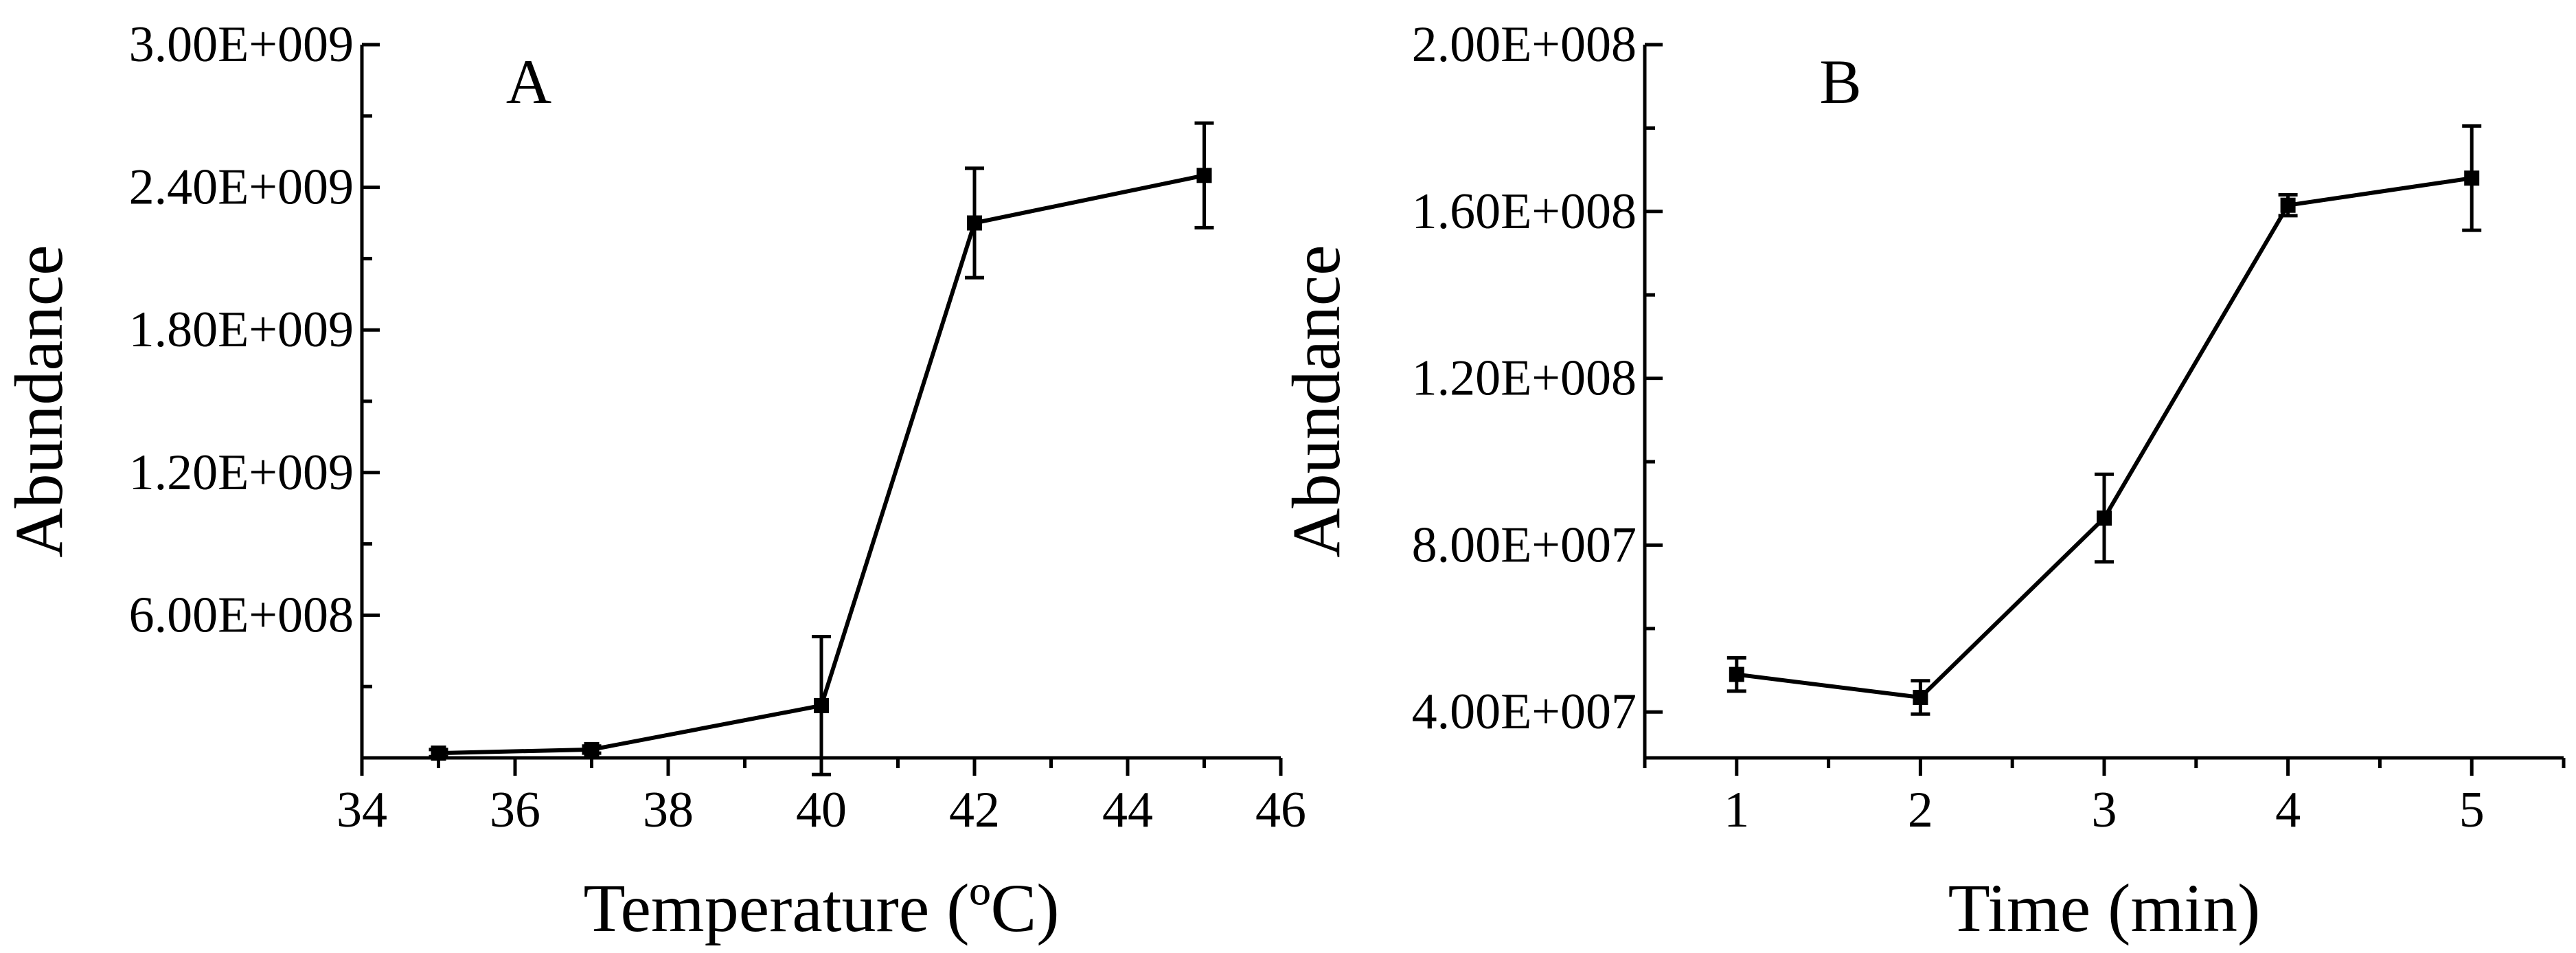 The width and height of the screenshot is (2576, 953). What do you see at coordinates (974, 810) in the screenshot?
I see `chart-a-x-tick-label: 42` at bounding box center [974, 810].